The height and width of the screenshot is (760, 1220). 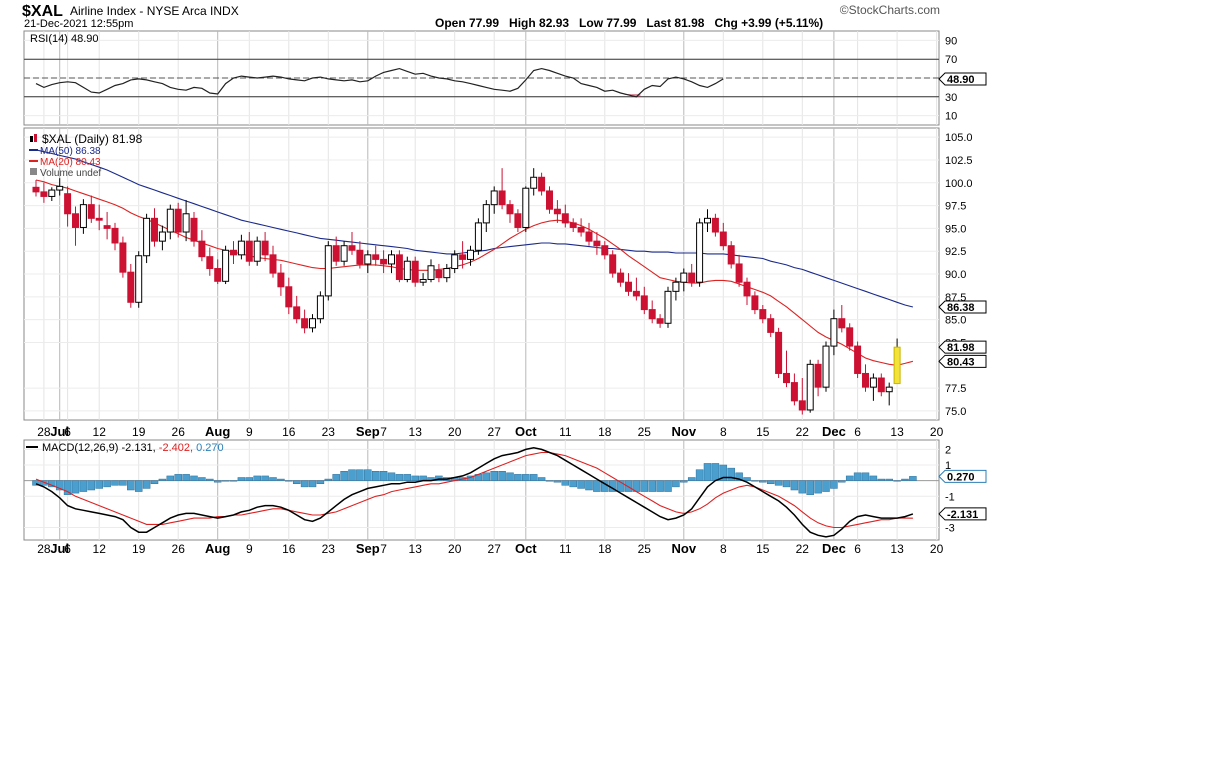 What do you see at coordinates (955, 275) in the screenshot?
I see `price-tick-label: 90.0` at bounding box center [955, 275].